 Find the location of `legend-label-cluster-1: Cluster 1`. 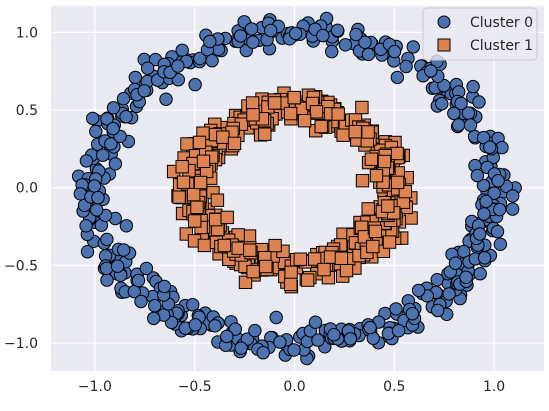

legend-label-cluster-1: Cluster 1 is located at coordinates (501, 46).